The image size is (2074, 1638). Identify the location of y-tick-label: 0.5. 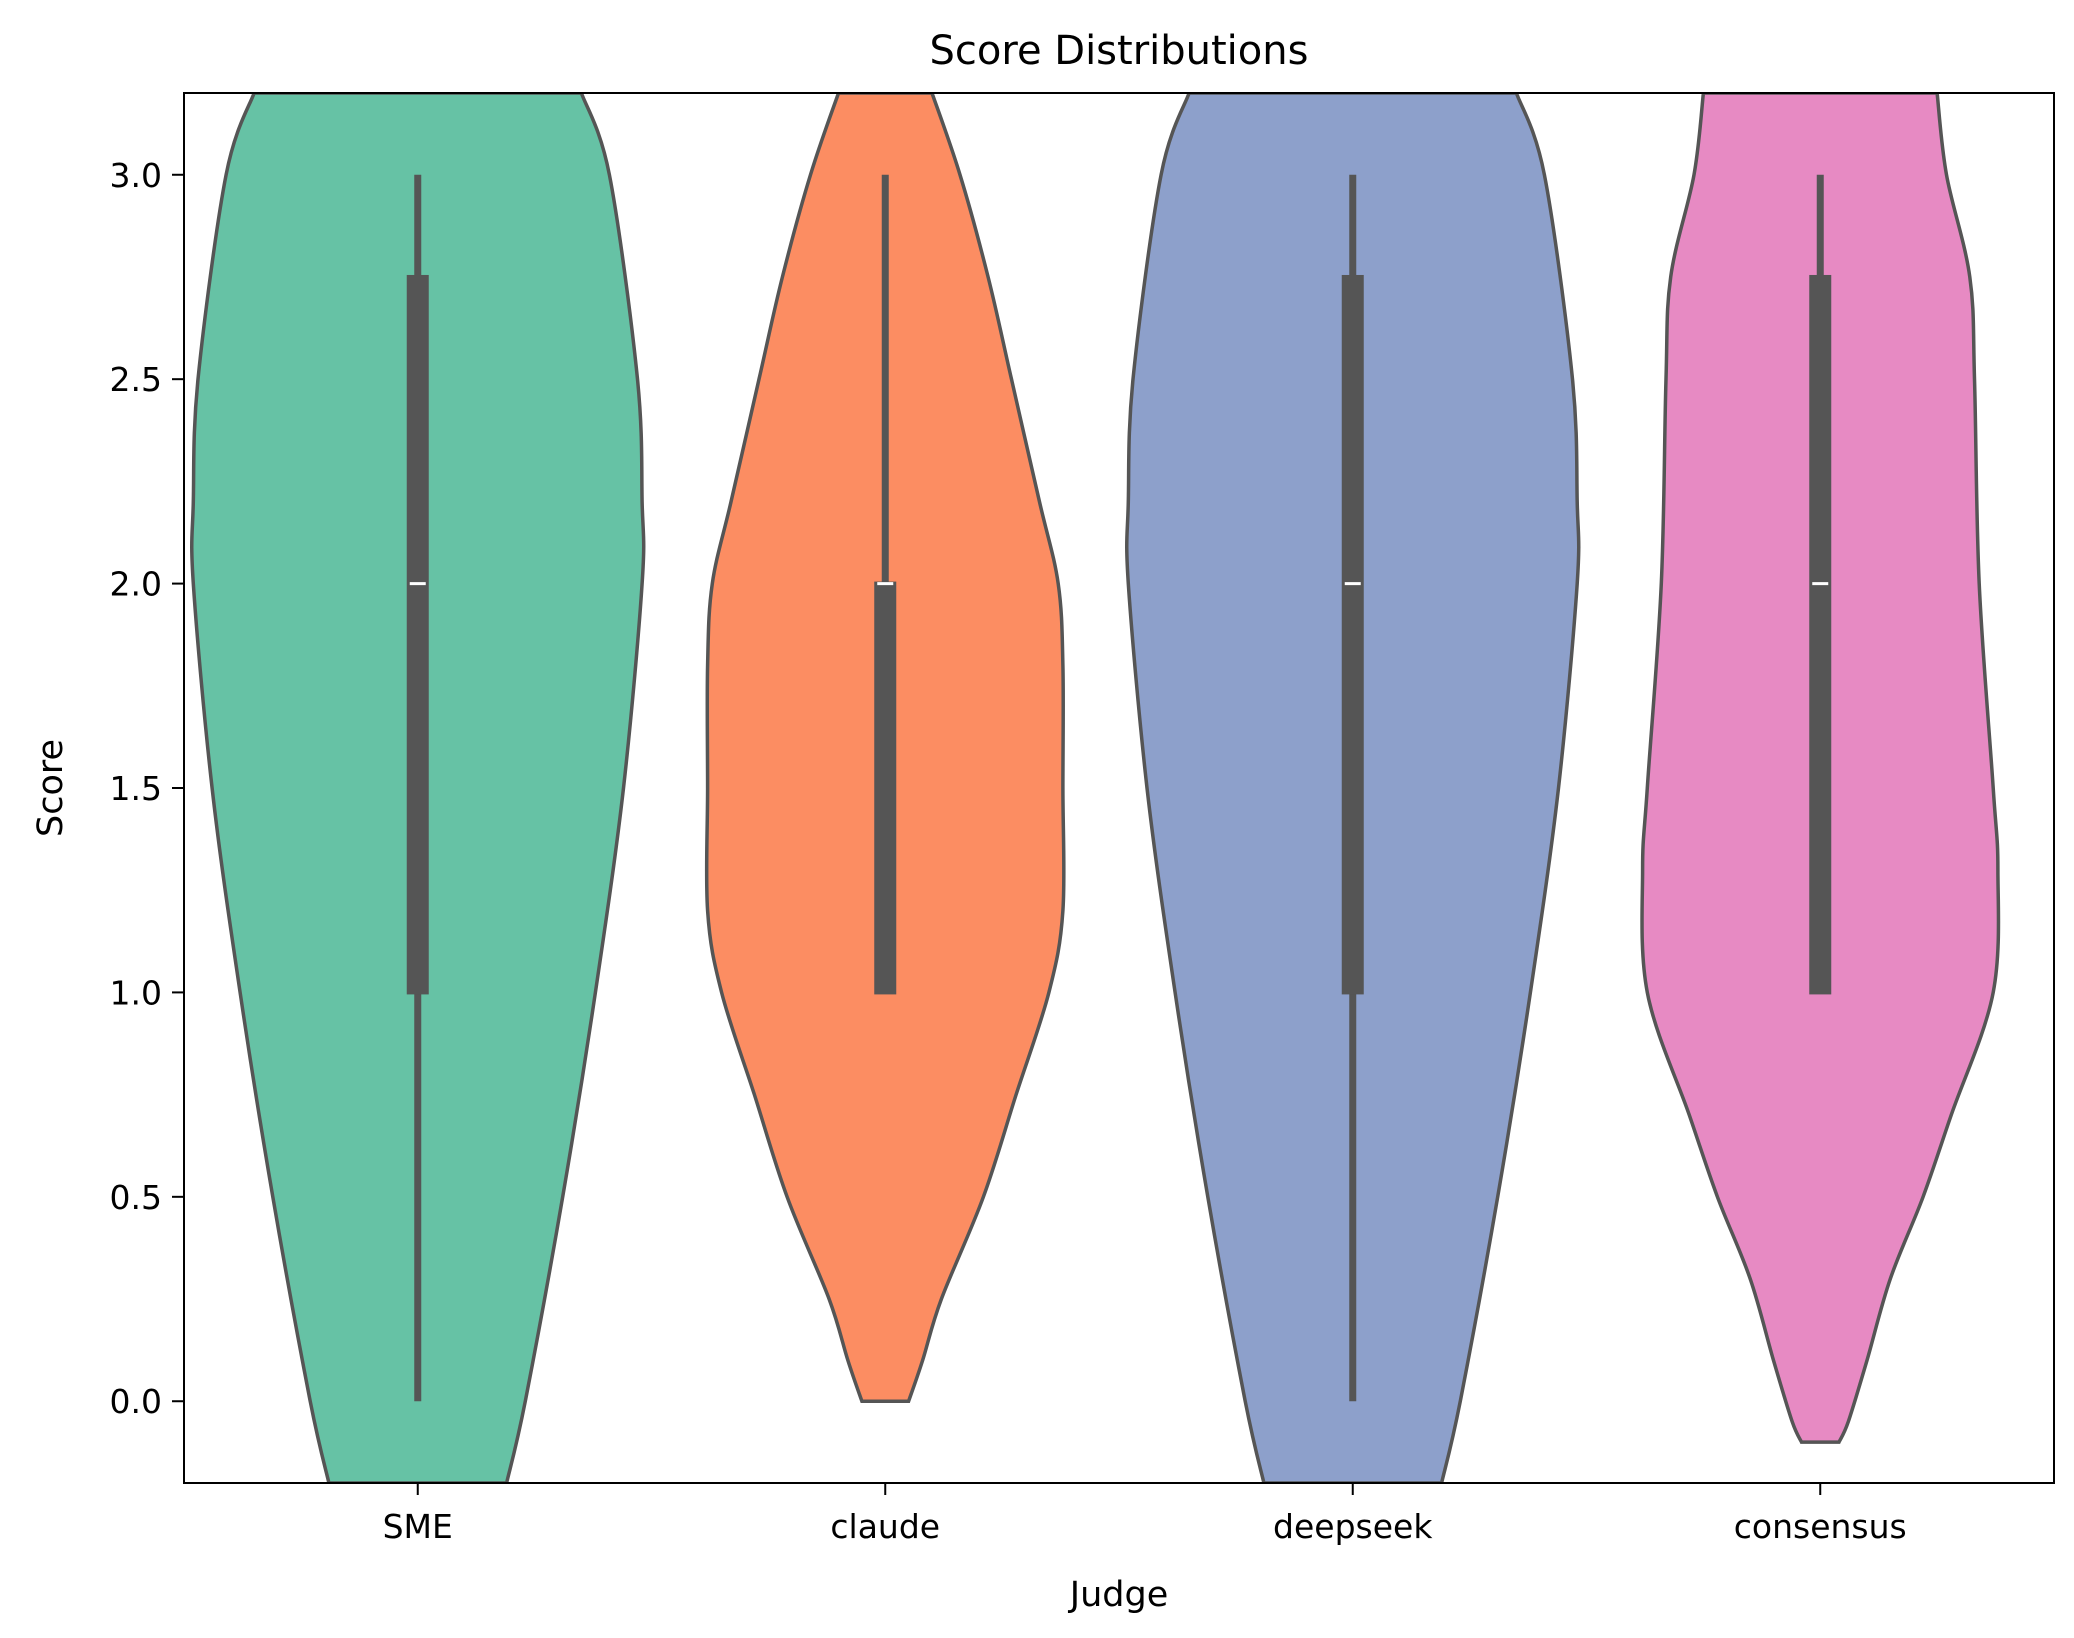
(136, 1197).